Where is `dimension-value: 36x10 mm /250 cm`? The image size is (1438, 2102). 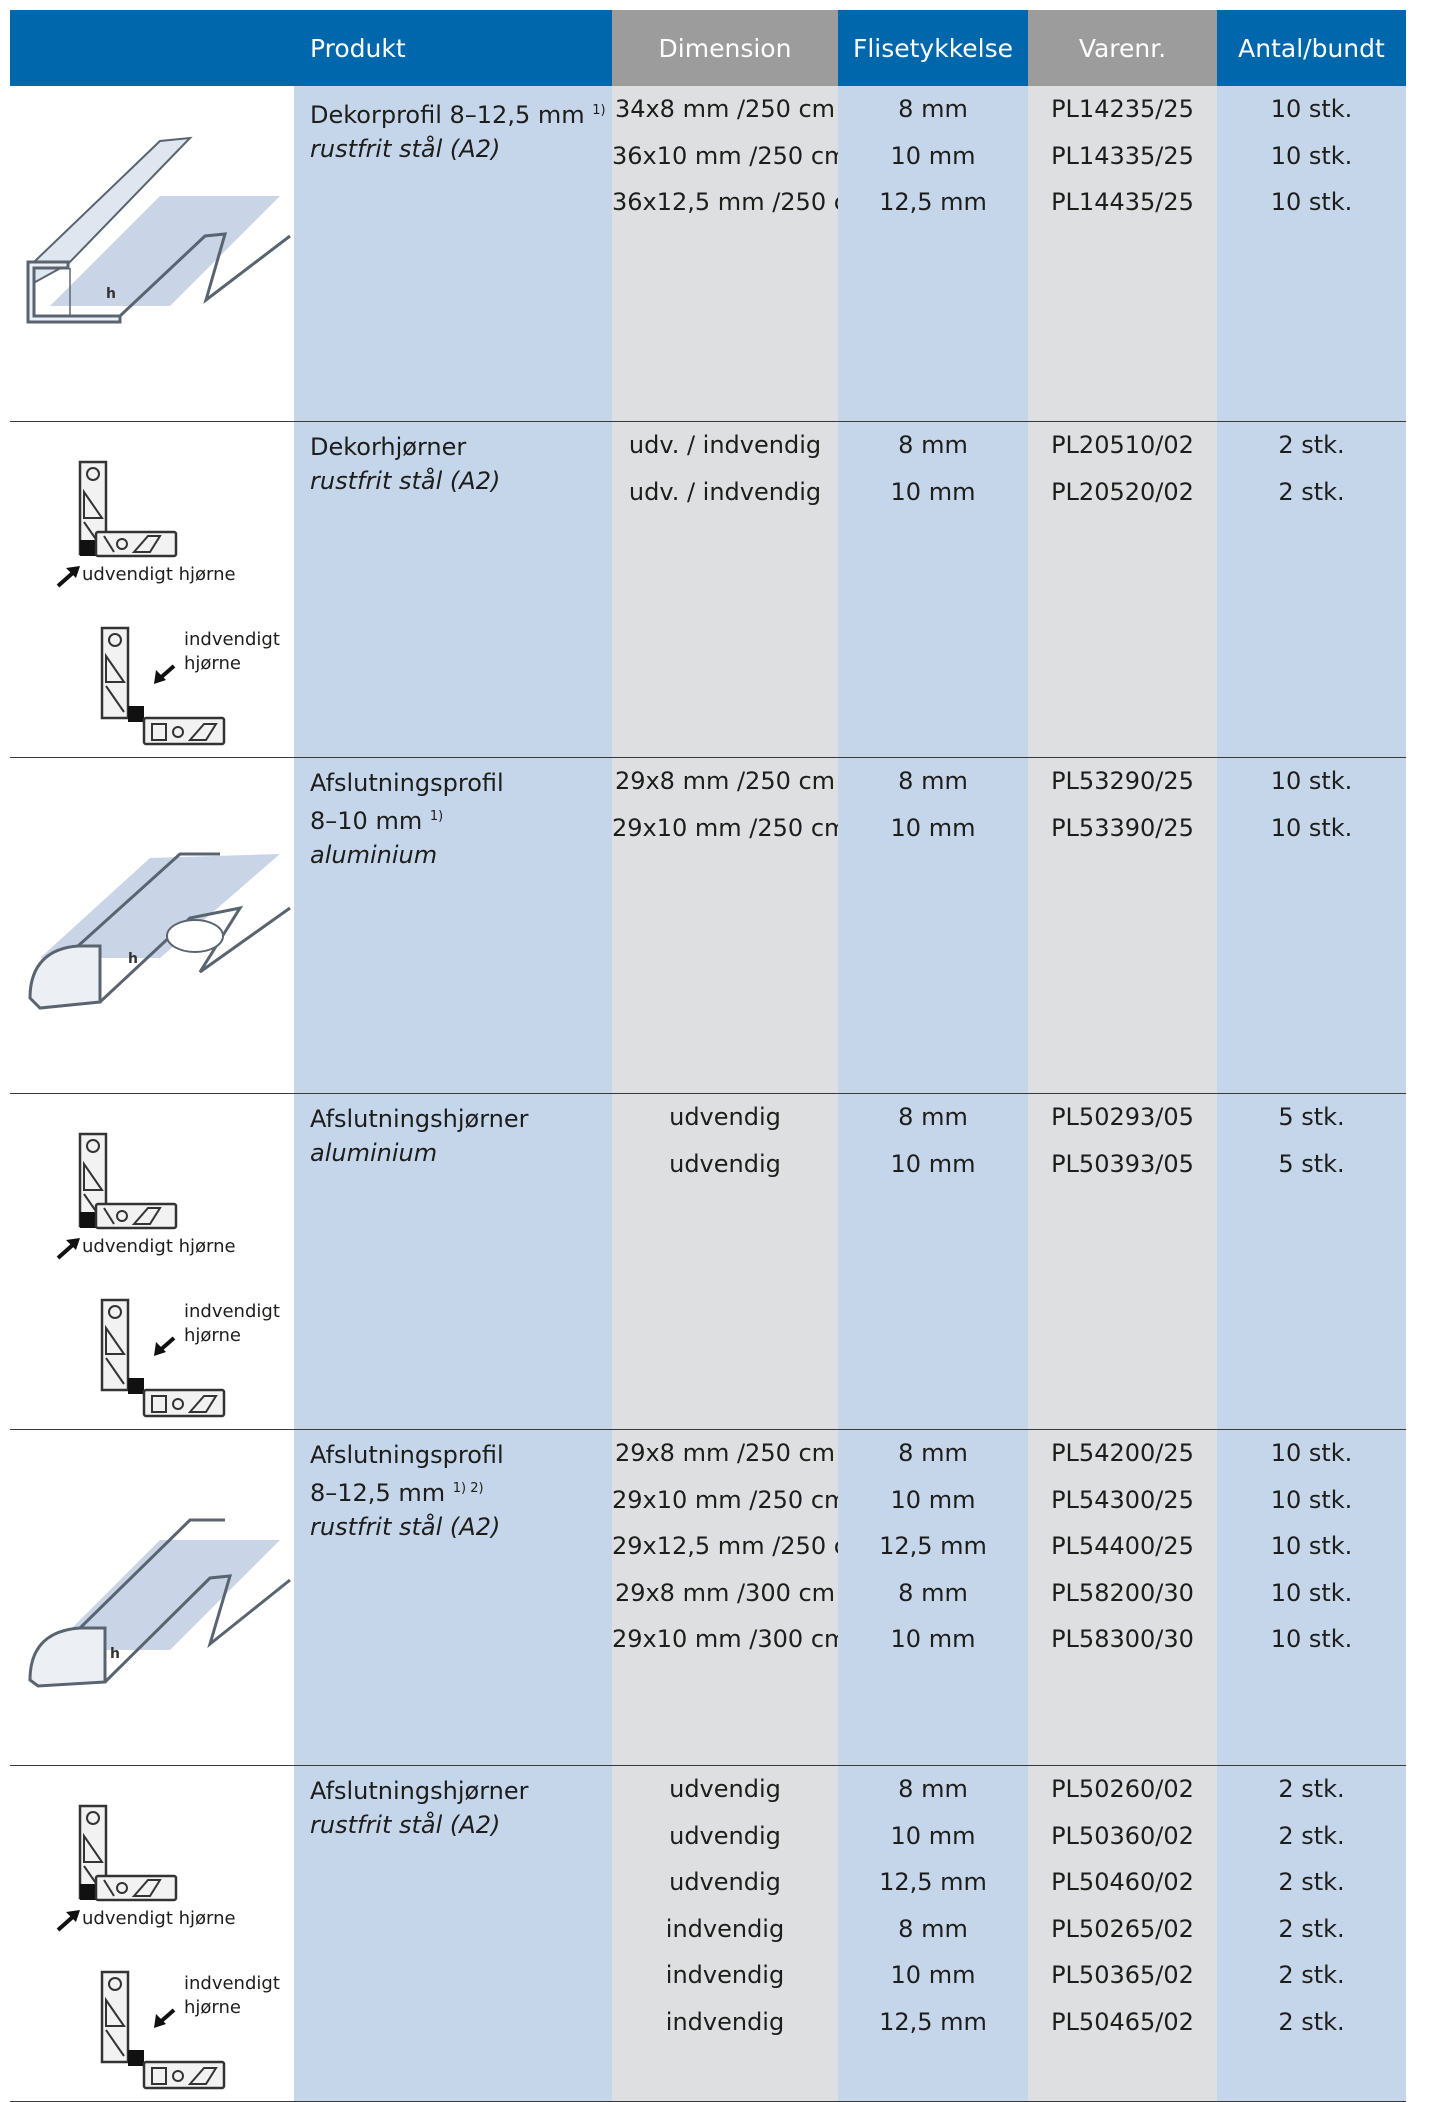 dimension-value: 36x10 mm /250 cm is located at coordinates (730, 155).